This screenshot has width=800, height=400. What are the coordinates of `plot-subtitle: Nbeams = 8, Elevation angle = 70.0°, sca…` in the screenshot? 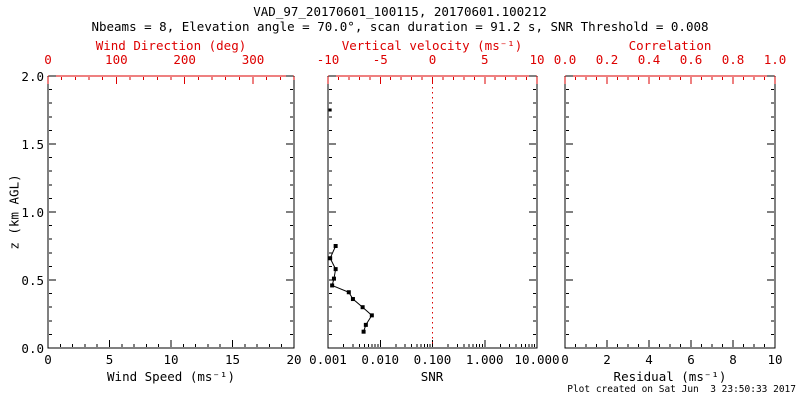 It's located at (400, 26).